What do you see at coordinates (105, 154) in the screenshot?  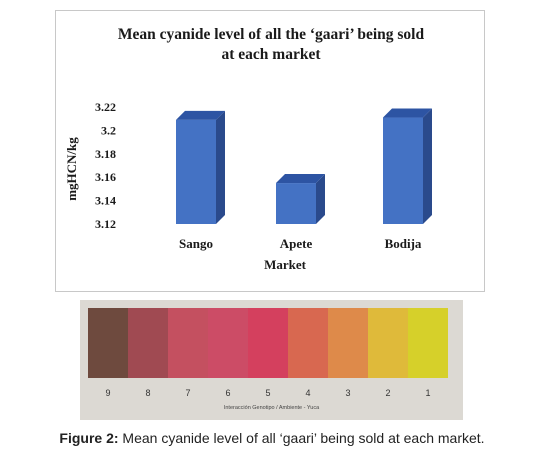 I see `y-tick-label: 3.18` at bounding box center [105, 154].